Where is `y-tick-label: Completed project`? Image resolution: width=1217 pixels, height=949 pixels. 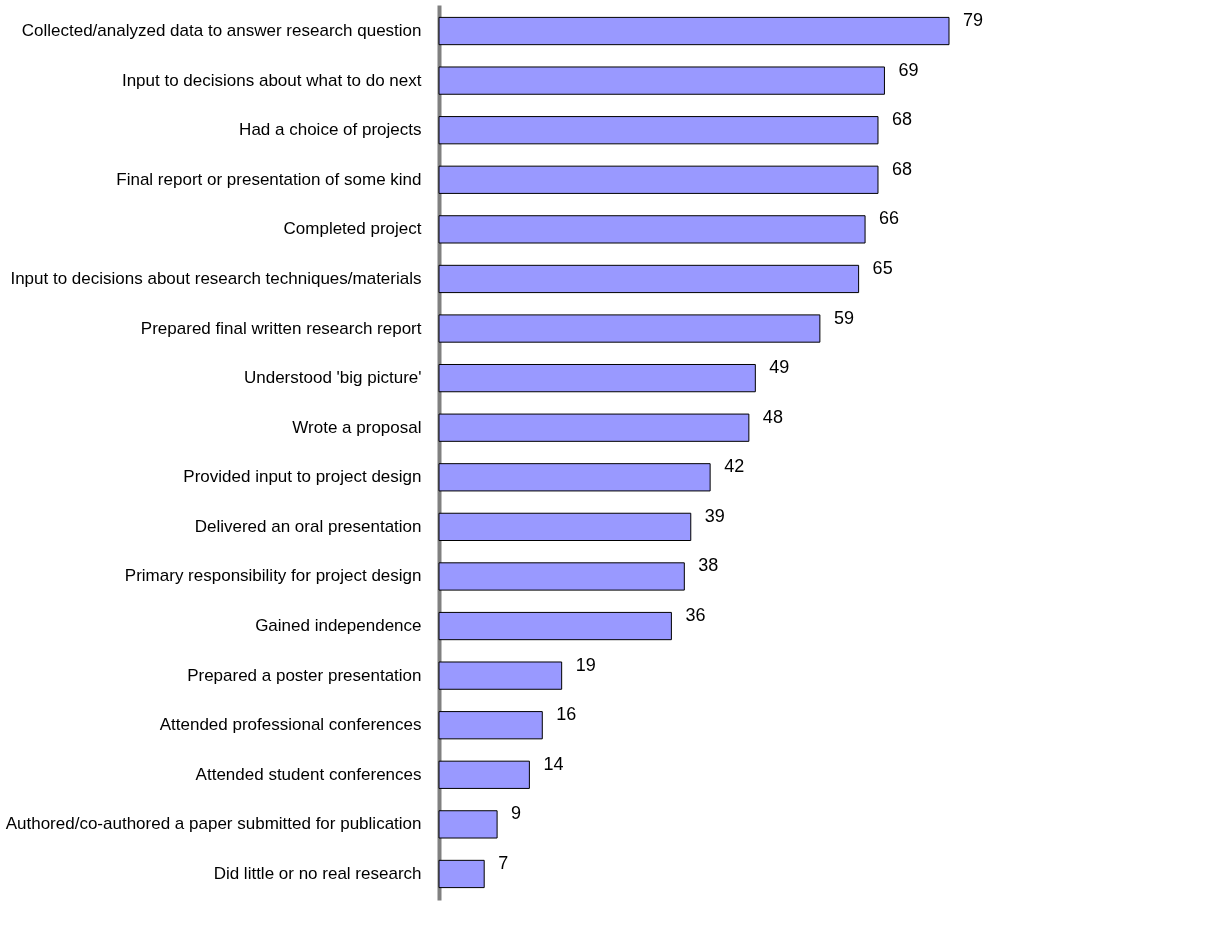 y-tick-label: Completed project is located at coordinates (352, 229).